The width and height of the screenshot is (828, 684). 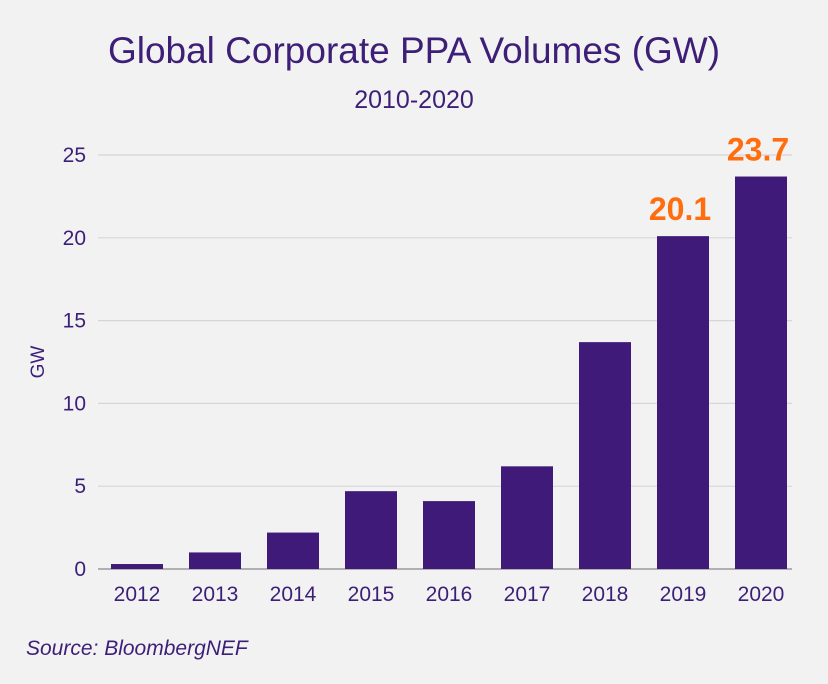 What do you see at coordinates (414, 100) in the screenshot?
I see `chart-subtitle: 2010-2020` at bounding box center [414, 100].